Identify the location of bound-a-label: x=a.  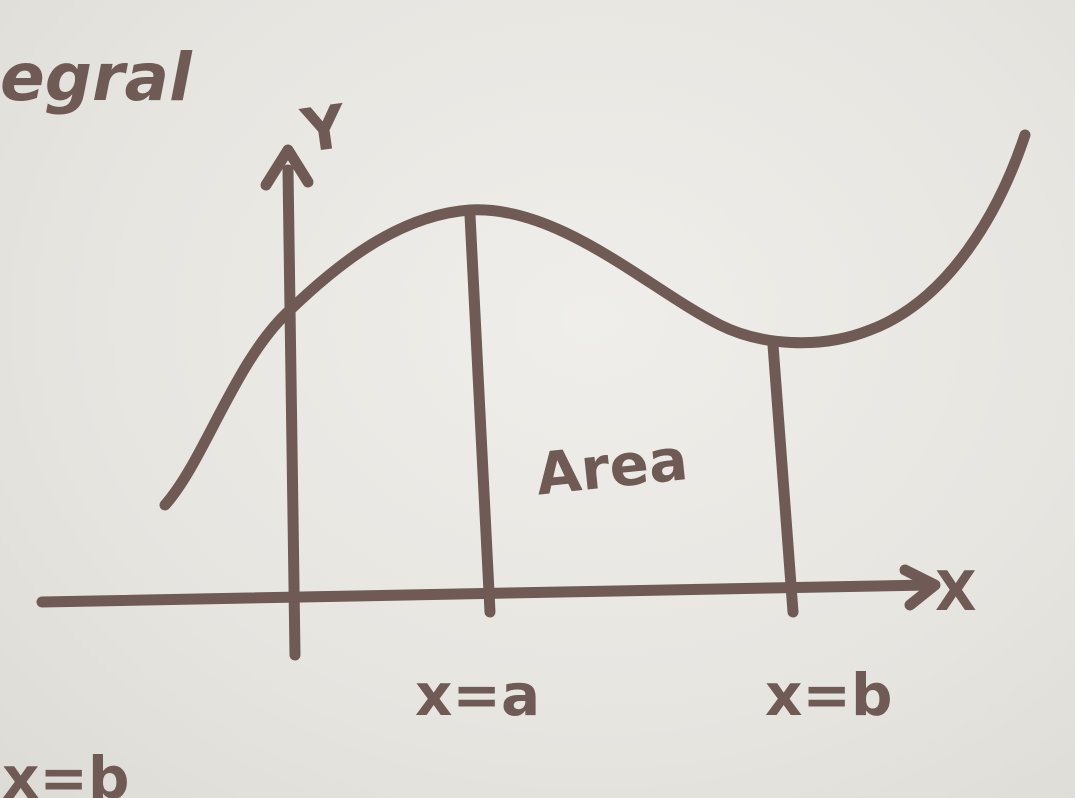
(477, 695).